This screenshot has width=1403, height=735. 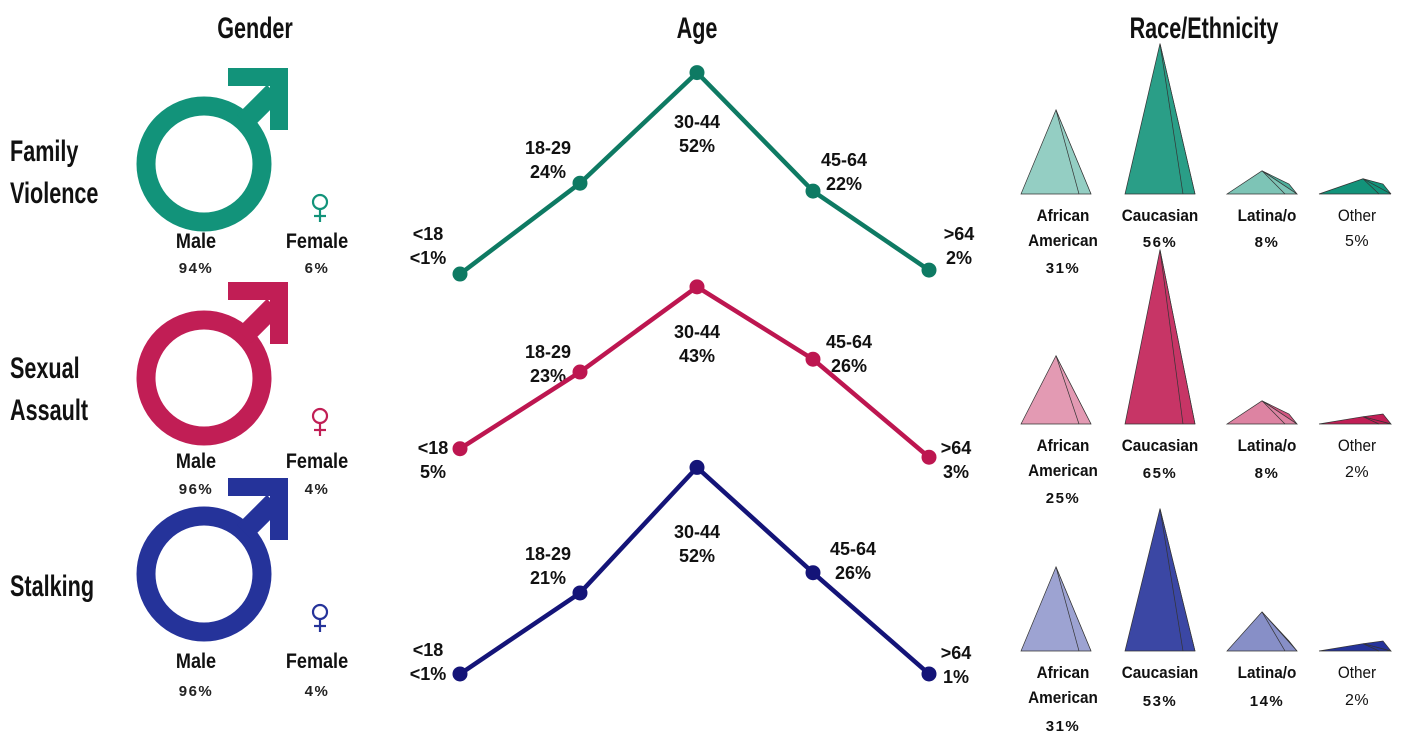 What do you see at coordinates (1357, 241) in the screenshot?
I see `race-percent: 5%` at bounding box center [1357, 241].